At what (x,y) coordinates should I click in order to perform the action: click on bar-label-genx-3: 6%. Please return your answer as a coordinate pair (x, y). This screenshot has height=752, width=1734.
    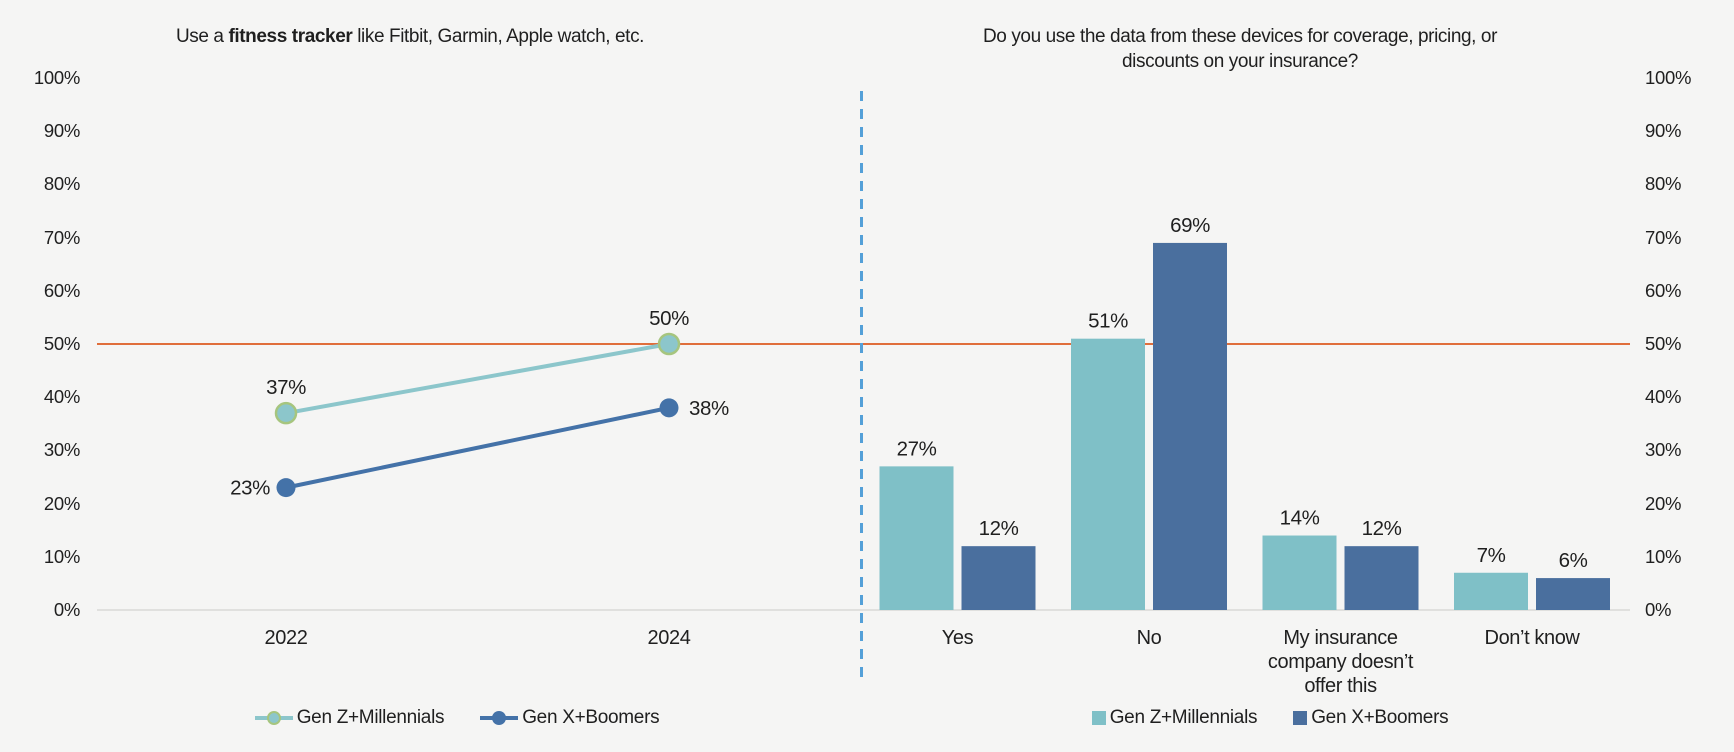
    Looking at the image, I should click on (1573, 560).